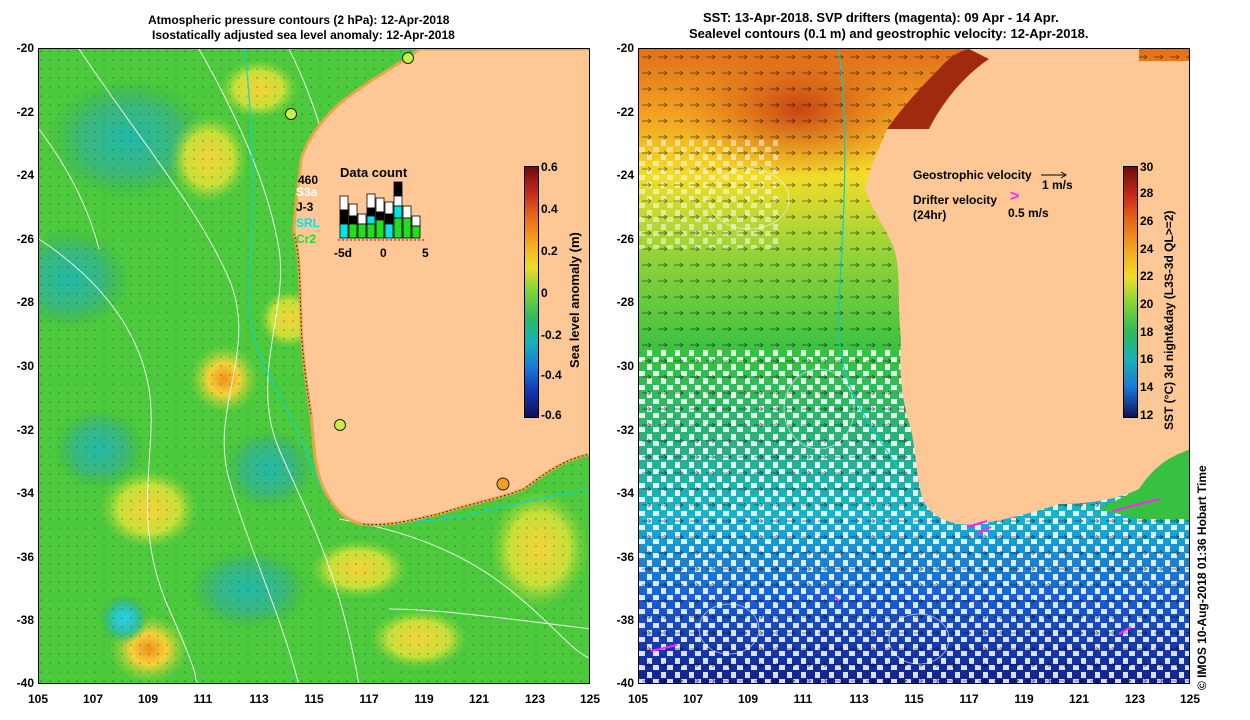 Image resolution: width=1250 pixels, height=720 pixels. I want to click on sst-colorbar, so click(1130, 292).